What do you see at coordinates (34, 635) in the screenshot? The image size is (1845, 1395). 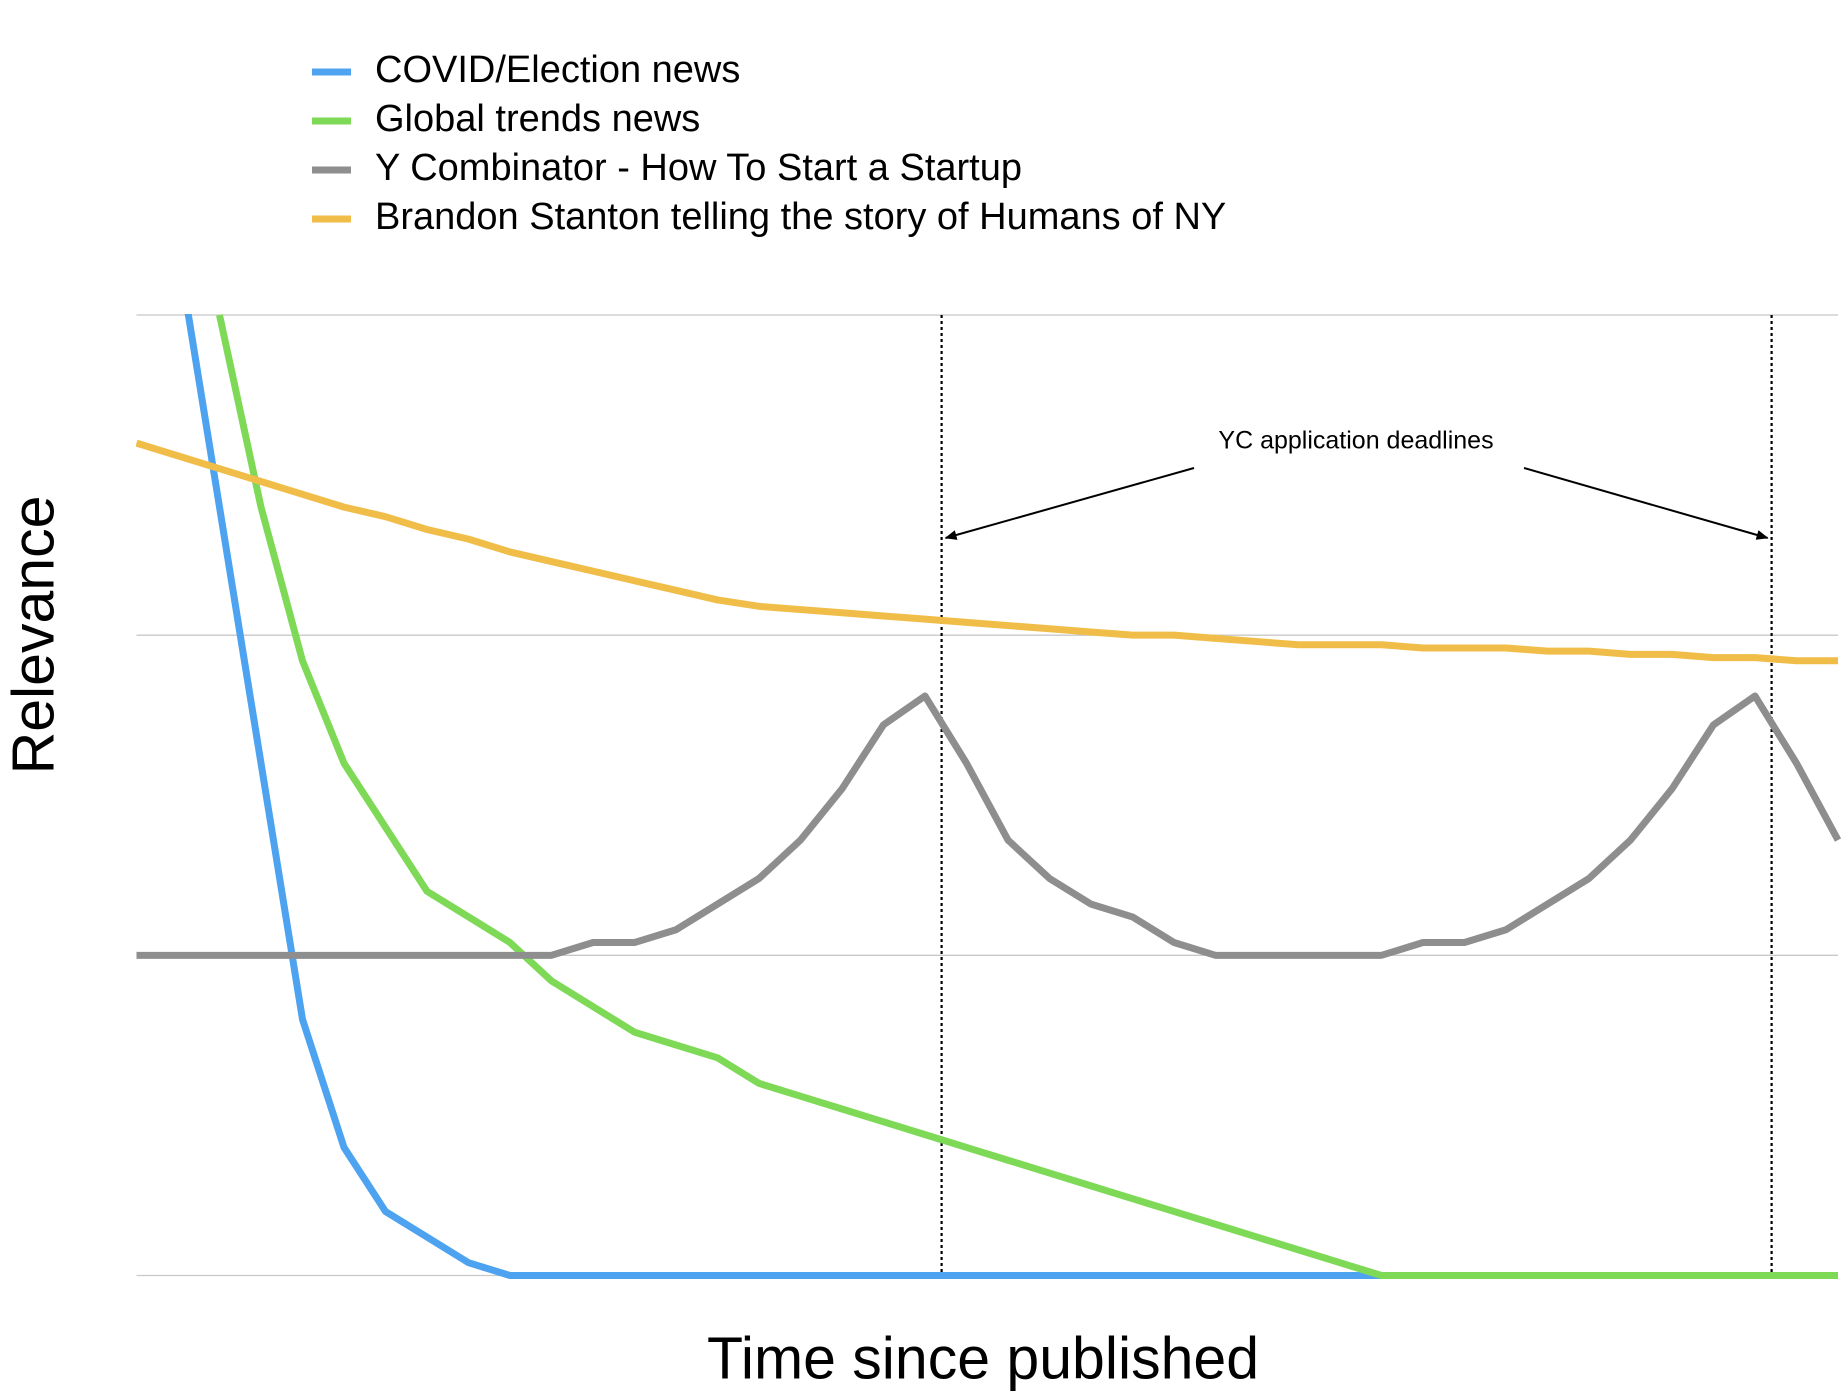 I see `y-axis-title: Relevance` at bounding box center [34, 635].